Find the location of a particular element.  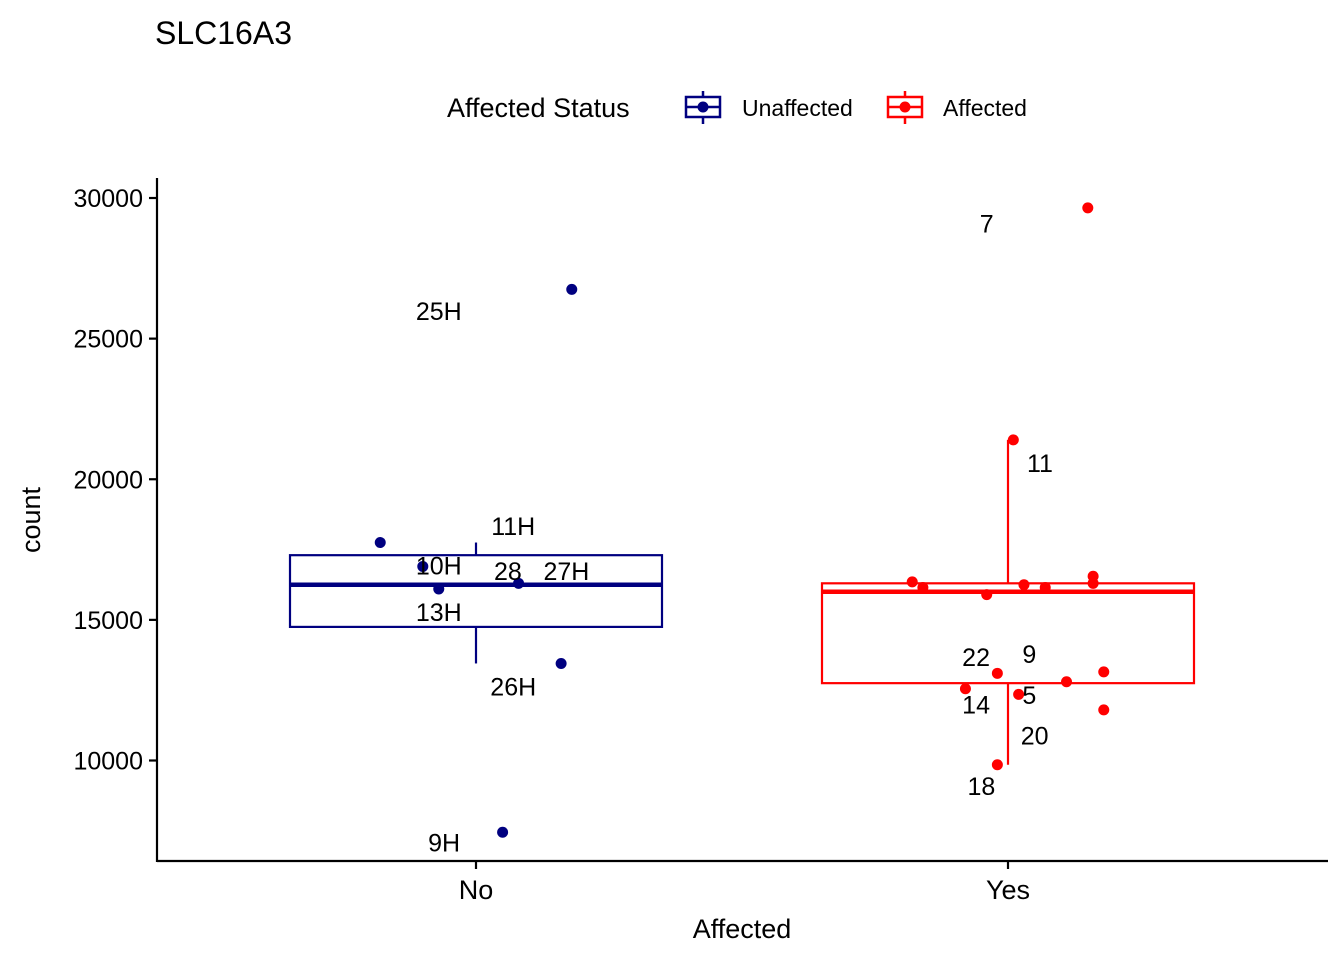

x-tick-label: No is located at coordinates (476, 890).